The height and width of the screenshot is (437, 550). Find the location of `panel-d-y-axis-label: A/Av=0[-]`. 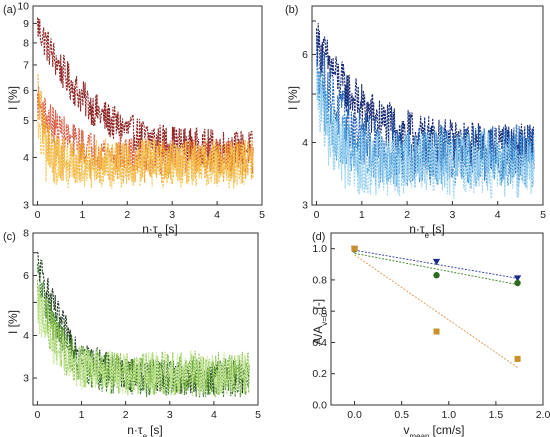

panel-d-y-axis-label: A/Av=0[-] is located at coordinates (320, 322).